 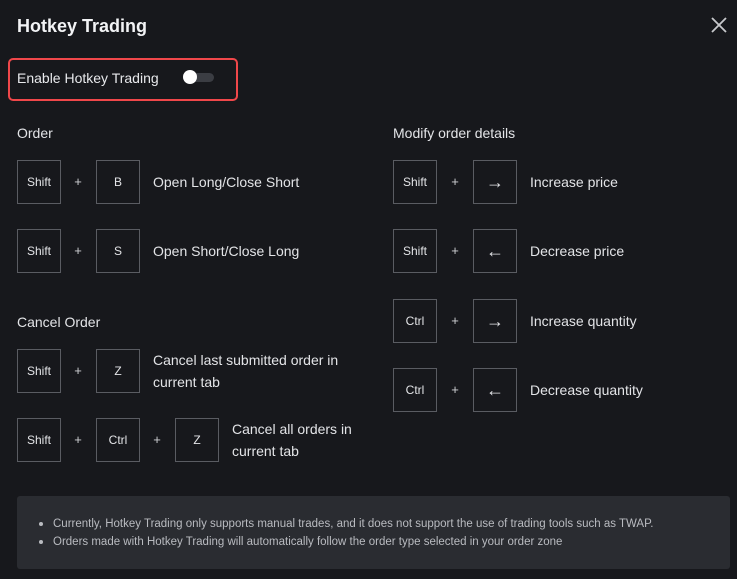 I want to click on close-button, so click(x=719, y=25).